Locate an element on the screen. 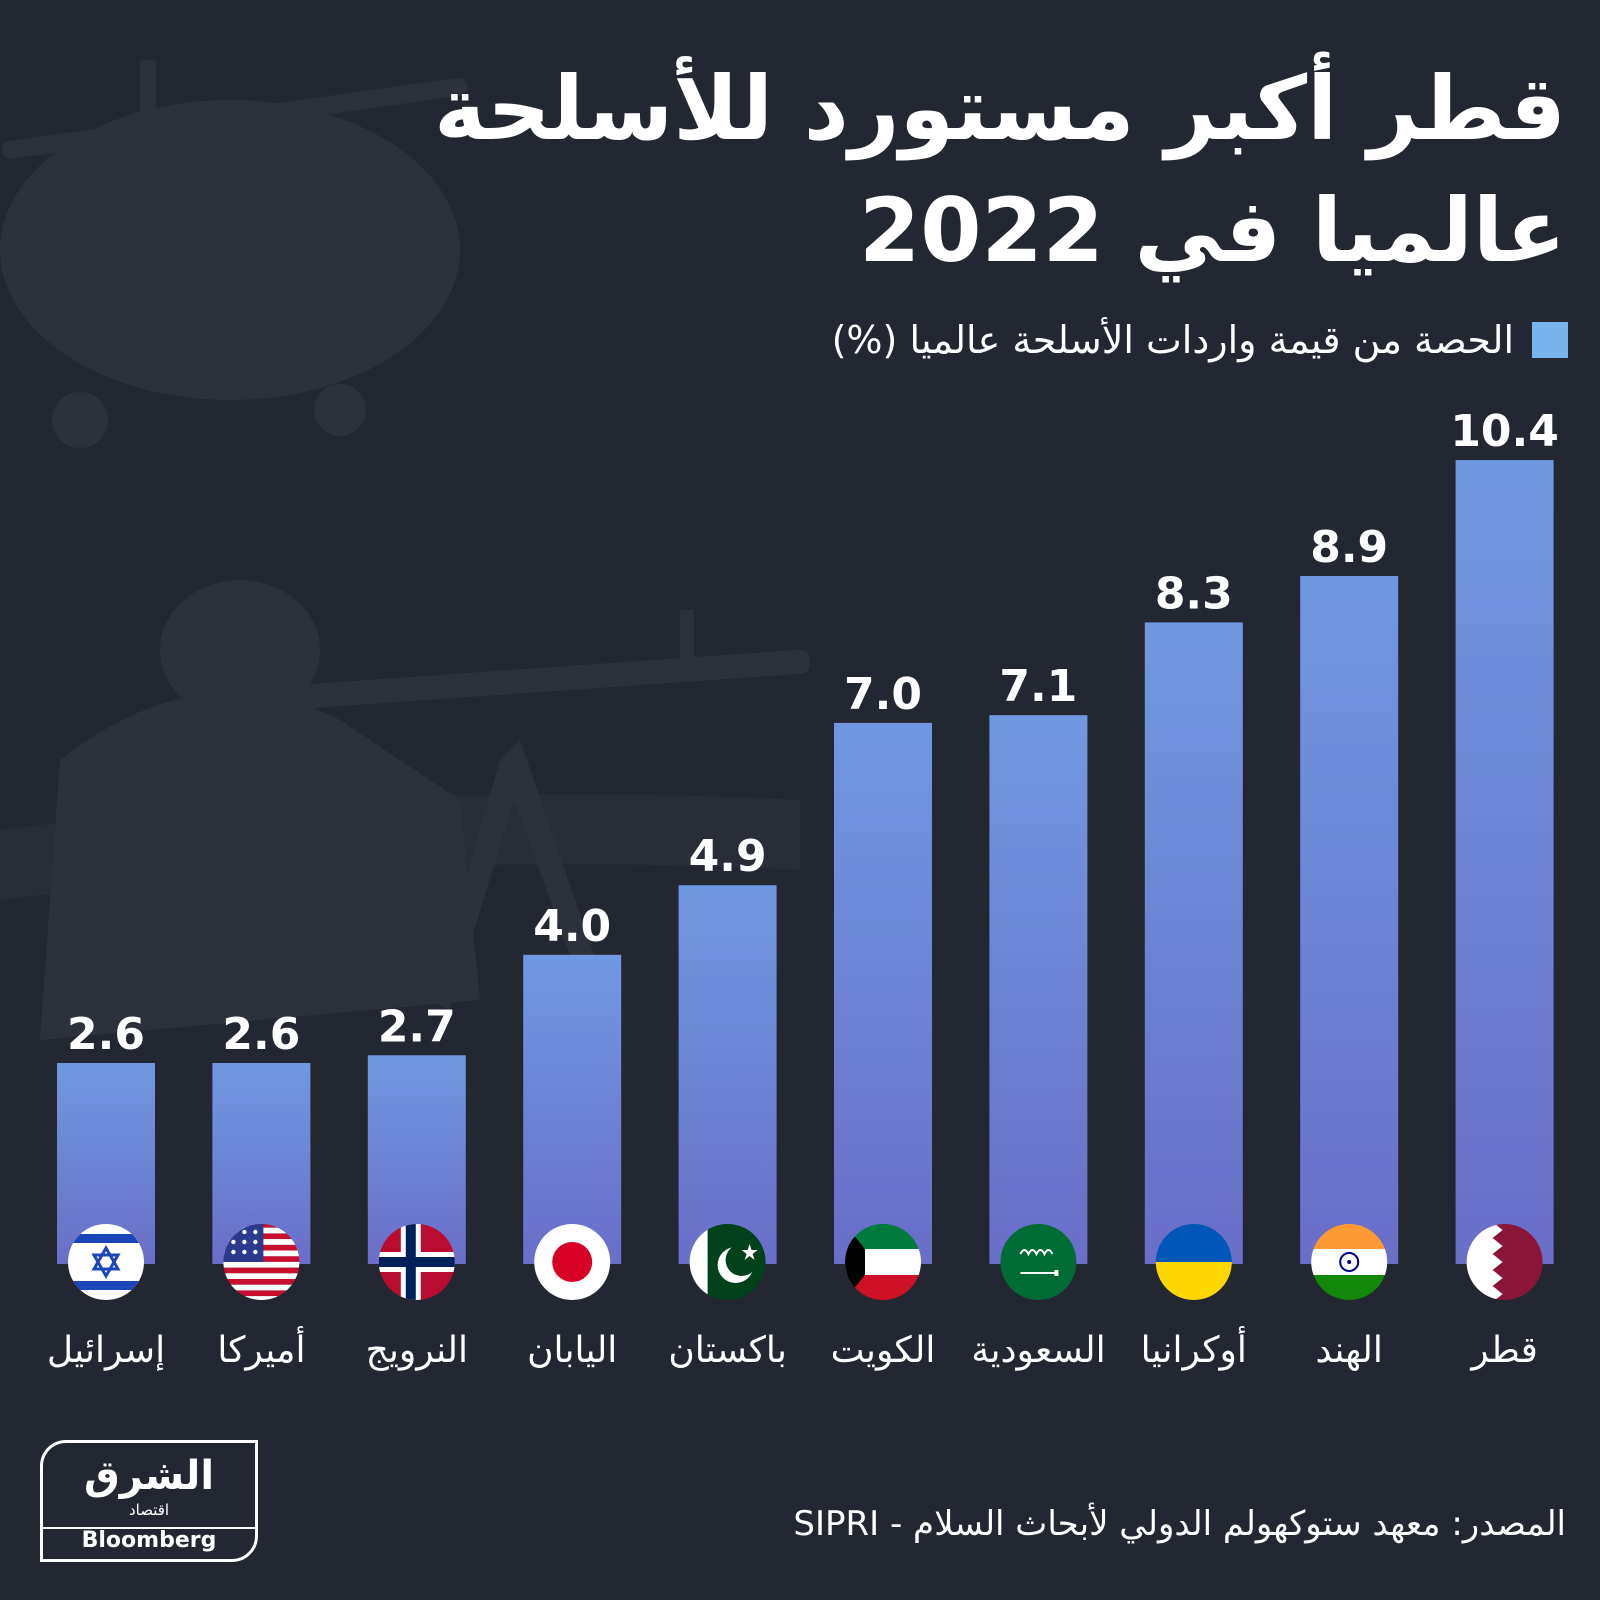 The height and width of the screenshot is (1600, 1600). chart-legend: الحصة من قيمة واردات الأسلحة عالميا (%) is located at coordinates (1200, 340).